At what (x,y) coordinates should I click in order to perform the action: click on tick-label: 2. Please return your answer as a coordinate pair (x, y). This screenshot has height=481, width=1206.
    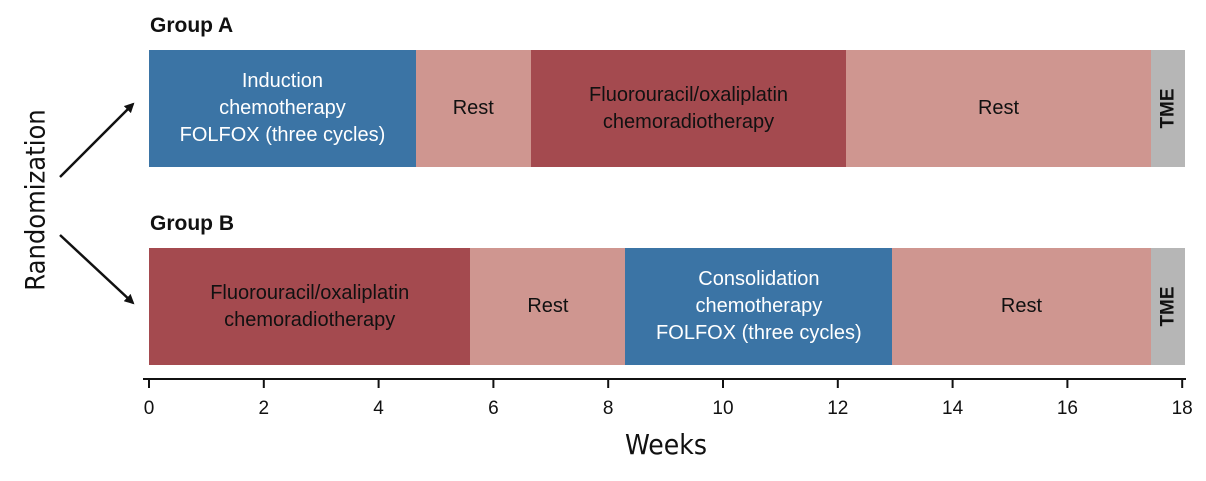
    Looking at the image, I should click on (264, 408).